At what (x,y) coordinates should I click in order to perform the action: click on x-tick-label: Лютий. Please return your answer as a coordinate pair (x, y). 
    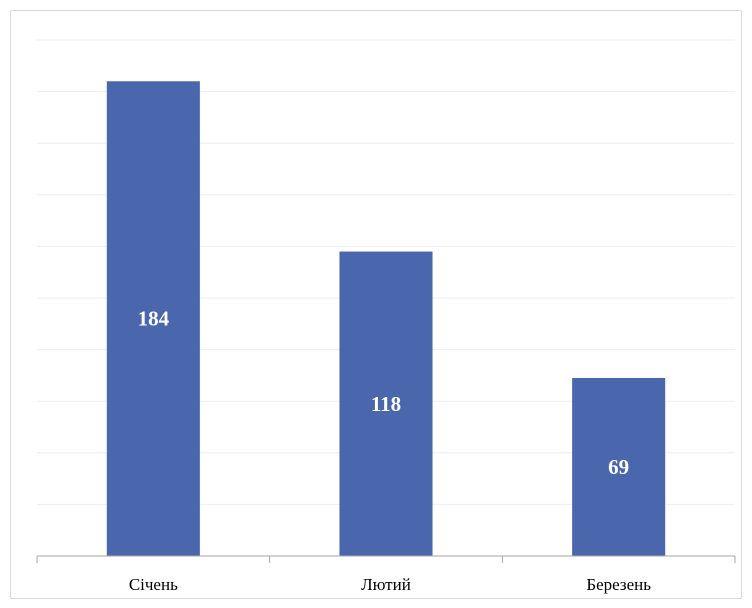
    Looking at the image, I should click on (386, 584).